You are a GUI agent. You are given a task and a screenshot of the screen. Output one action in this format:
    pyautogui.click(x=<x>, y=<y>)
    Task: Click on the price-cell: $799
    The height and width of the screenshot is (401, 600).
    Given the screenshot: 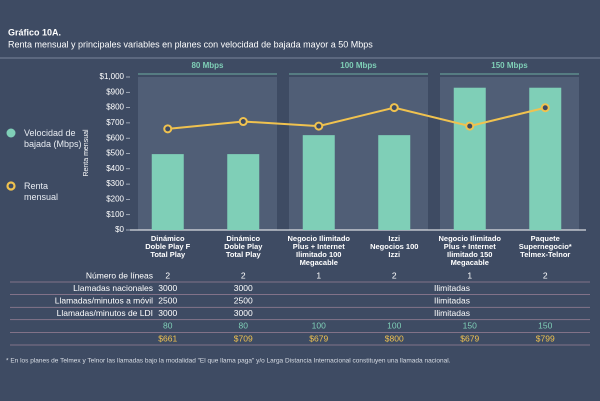 What is the action you would take?
    pyautogui.click(x=545, y=338)
    